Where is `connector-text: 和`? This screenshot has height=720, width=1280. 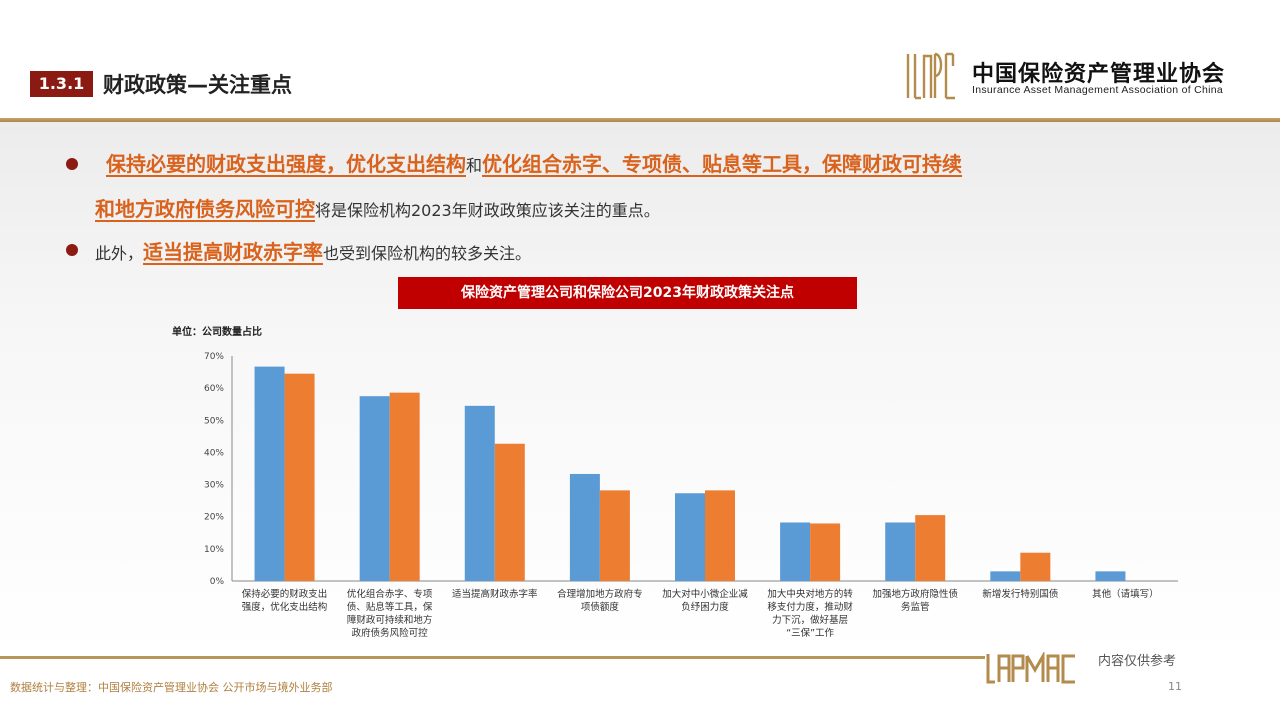
connector-text: 和 is located at coordinates (474, 165).